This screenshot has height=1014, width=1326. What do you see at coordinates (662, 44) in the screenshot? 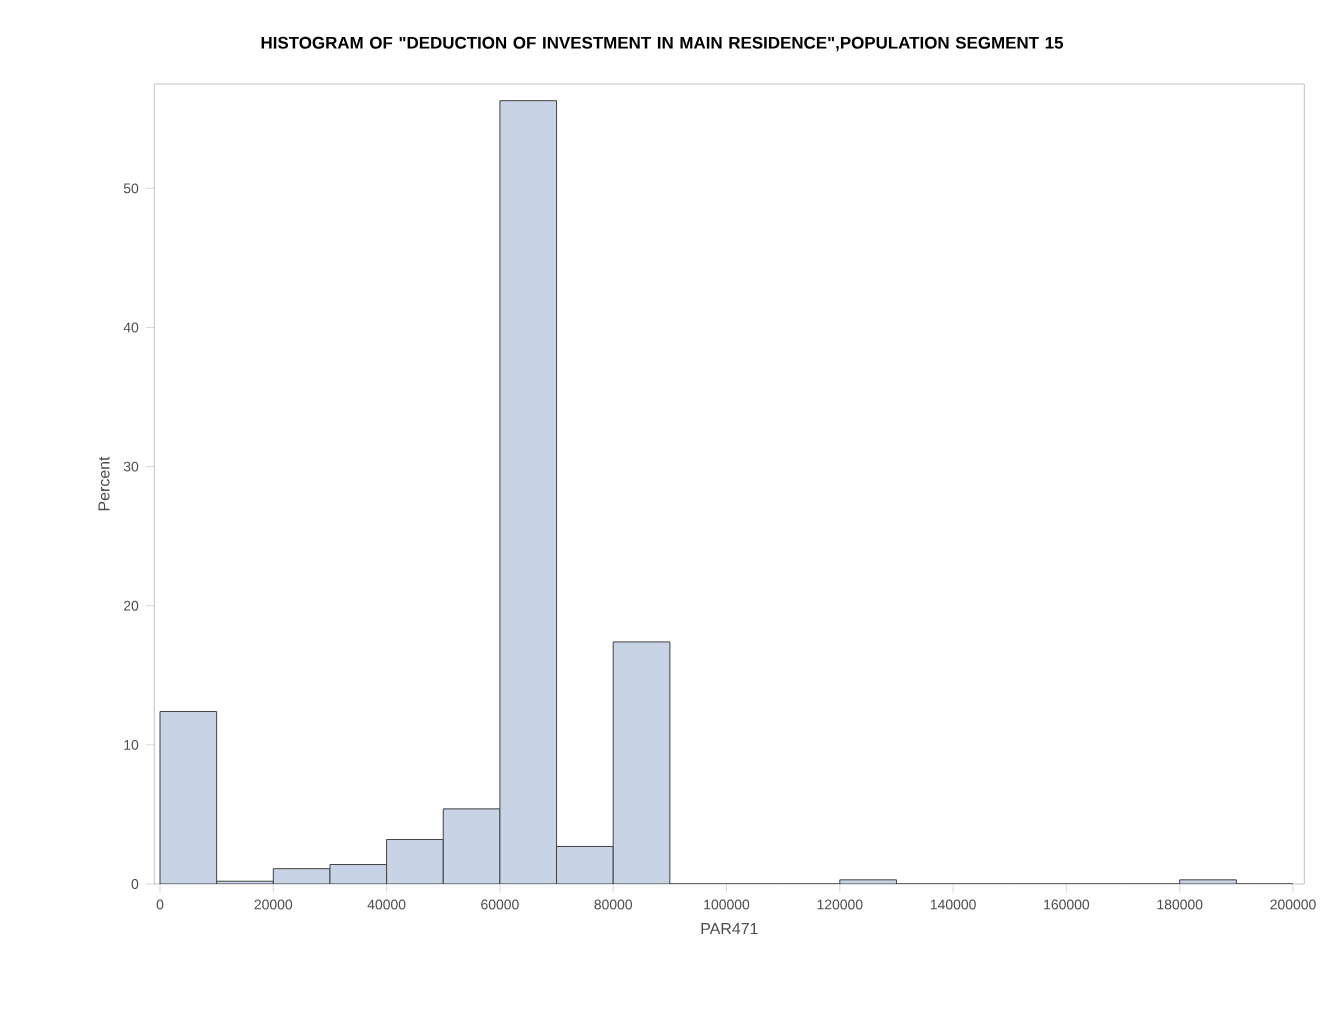
I see `chart-title: HISTOGRAM OF "DEDUCTION OF INVESTMENT IN MAIN RESIDENCE",POPULATION SEGMENT 15` at bounding box center [662, 44].